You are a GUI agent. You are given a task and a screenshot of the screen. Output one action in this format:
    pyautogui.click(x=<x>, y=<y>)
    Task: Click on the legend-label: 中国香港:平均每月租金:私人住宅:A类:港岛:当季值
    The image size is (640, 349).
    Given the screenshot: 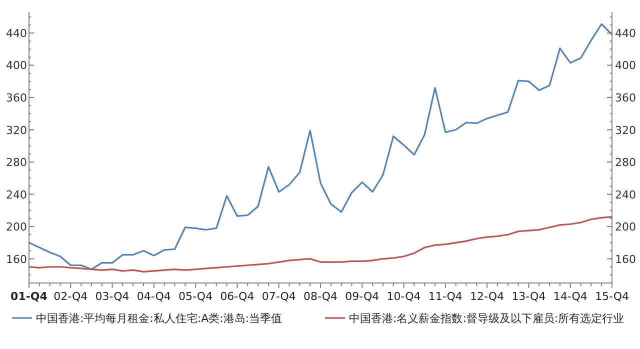 What is the action you would take?
    pyautogui.click(x=159, y=318)
    